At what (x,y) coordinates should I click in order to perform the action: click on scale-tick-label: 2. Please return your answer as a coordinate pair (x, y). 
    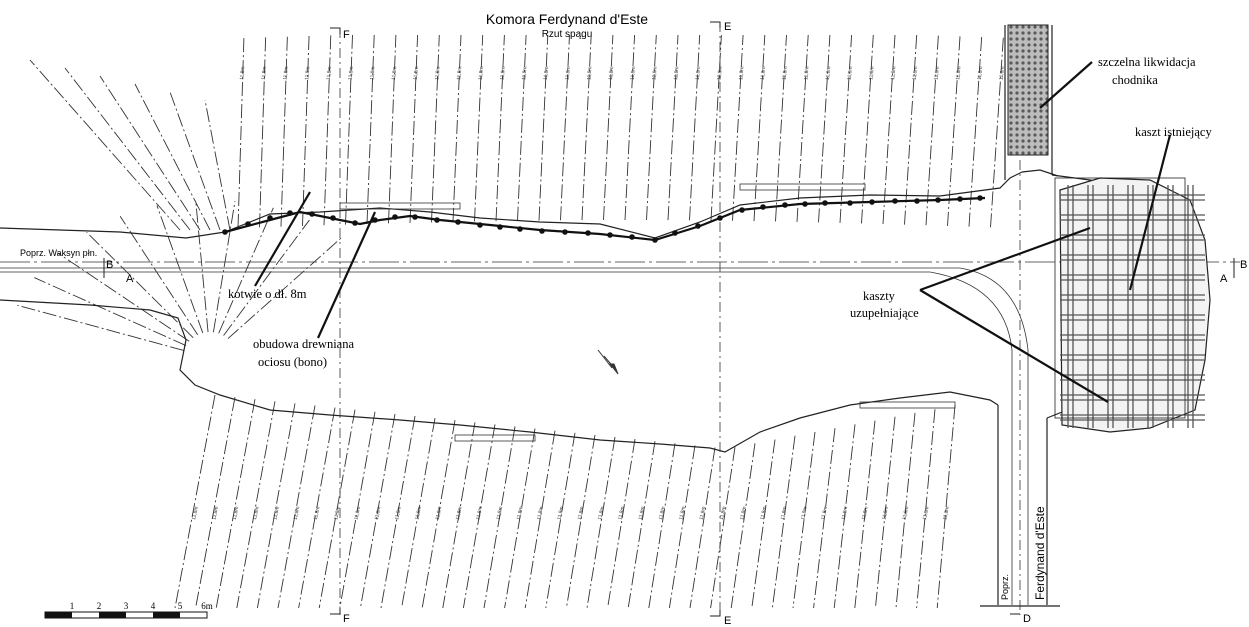
    Looking at the image, I should click on (99, 606).